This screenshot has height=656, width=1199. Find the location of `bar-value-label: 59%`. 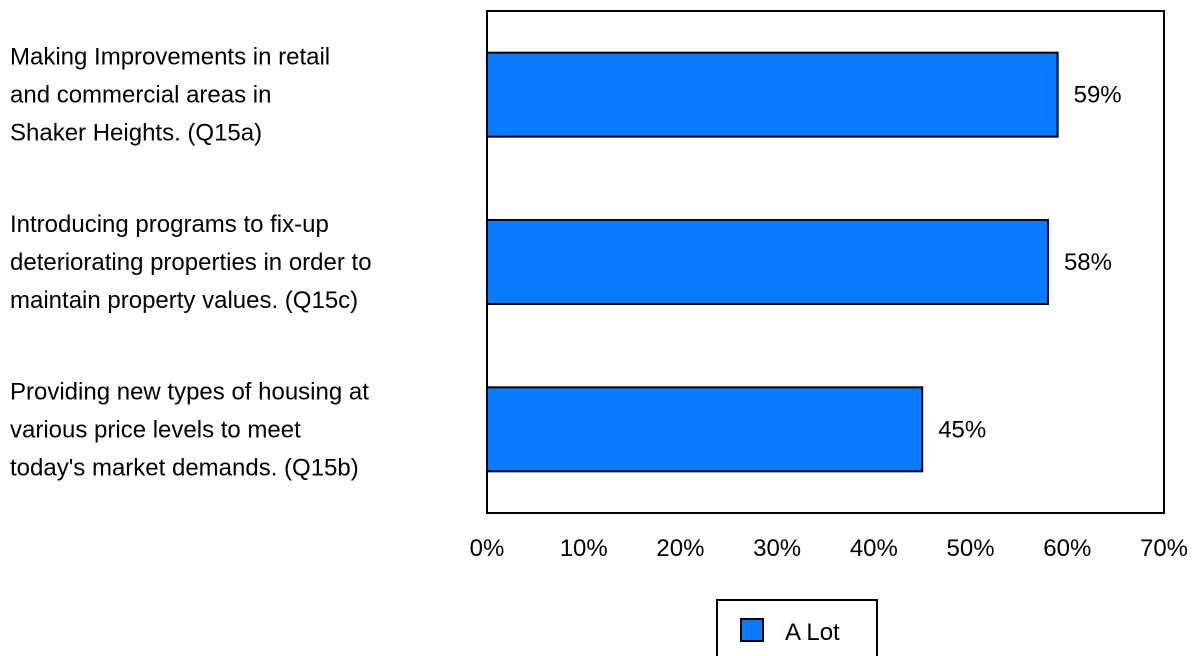

bar-value-label: 59% is located at coordinates (1098, 95).